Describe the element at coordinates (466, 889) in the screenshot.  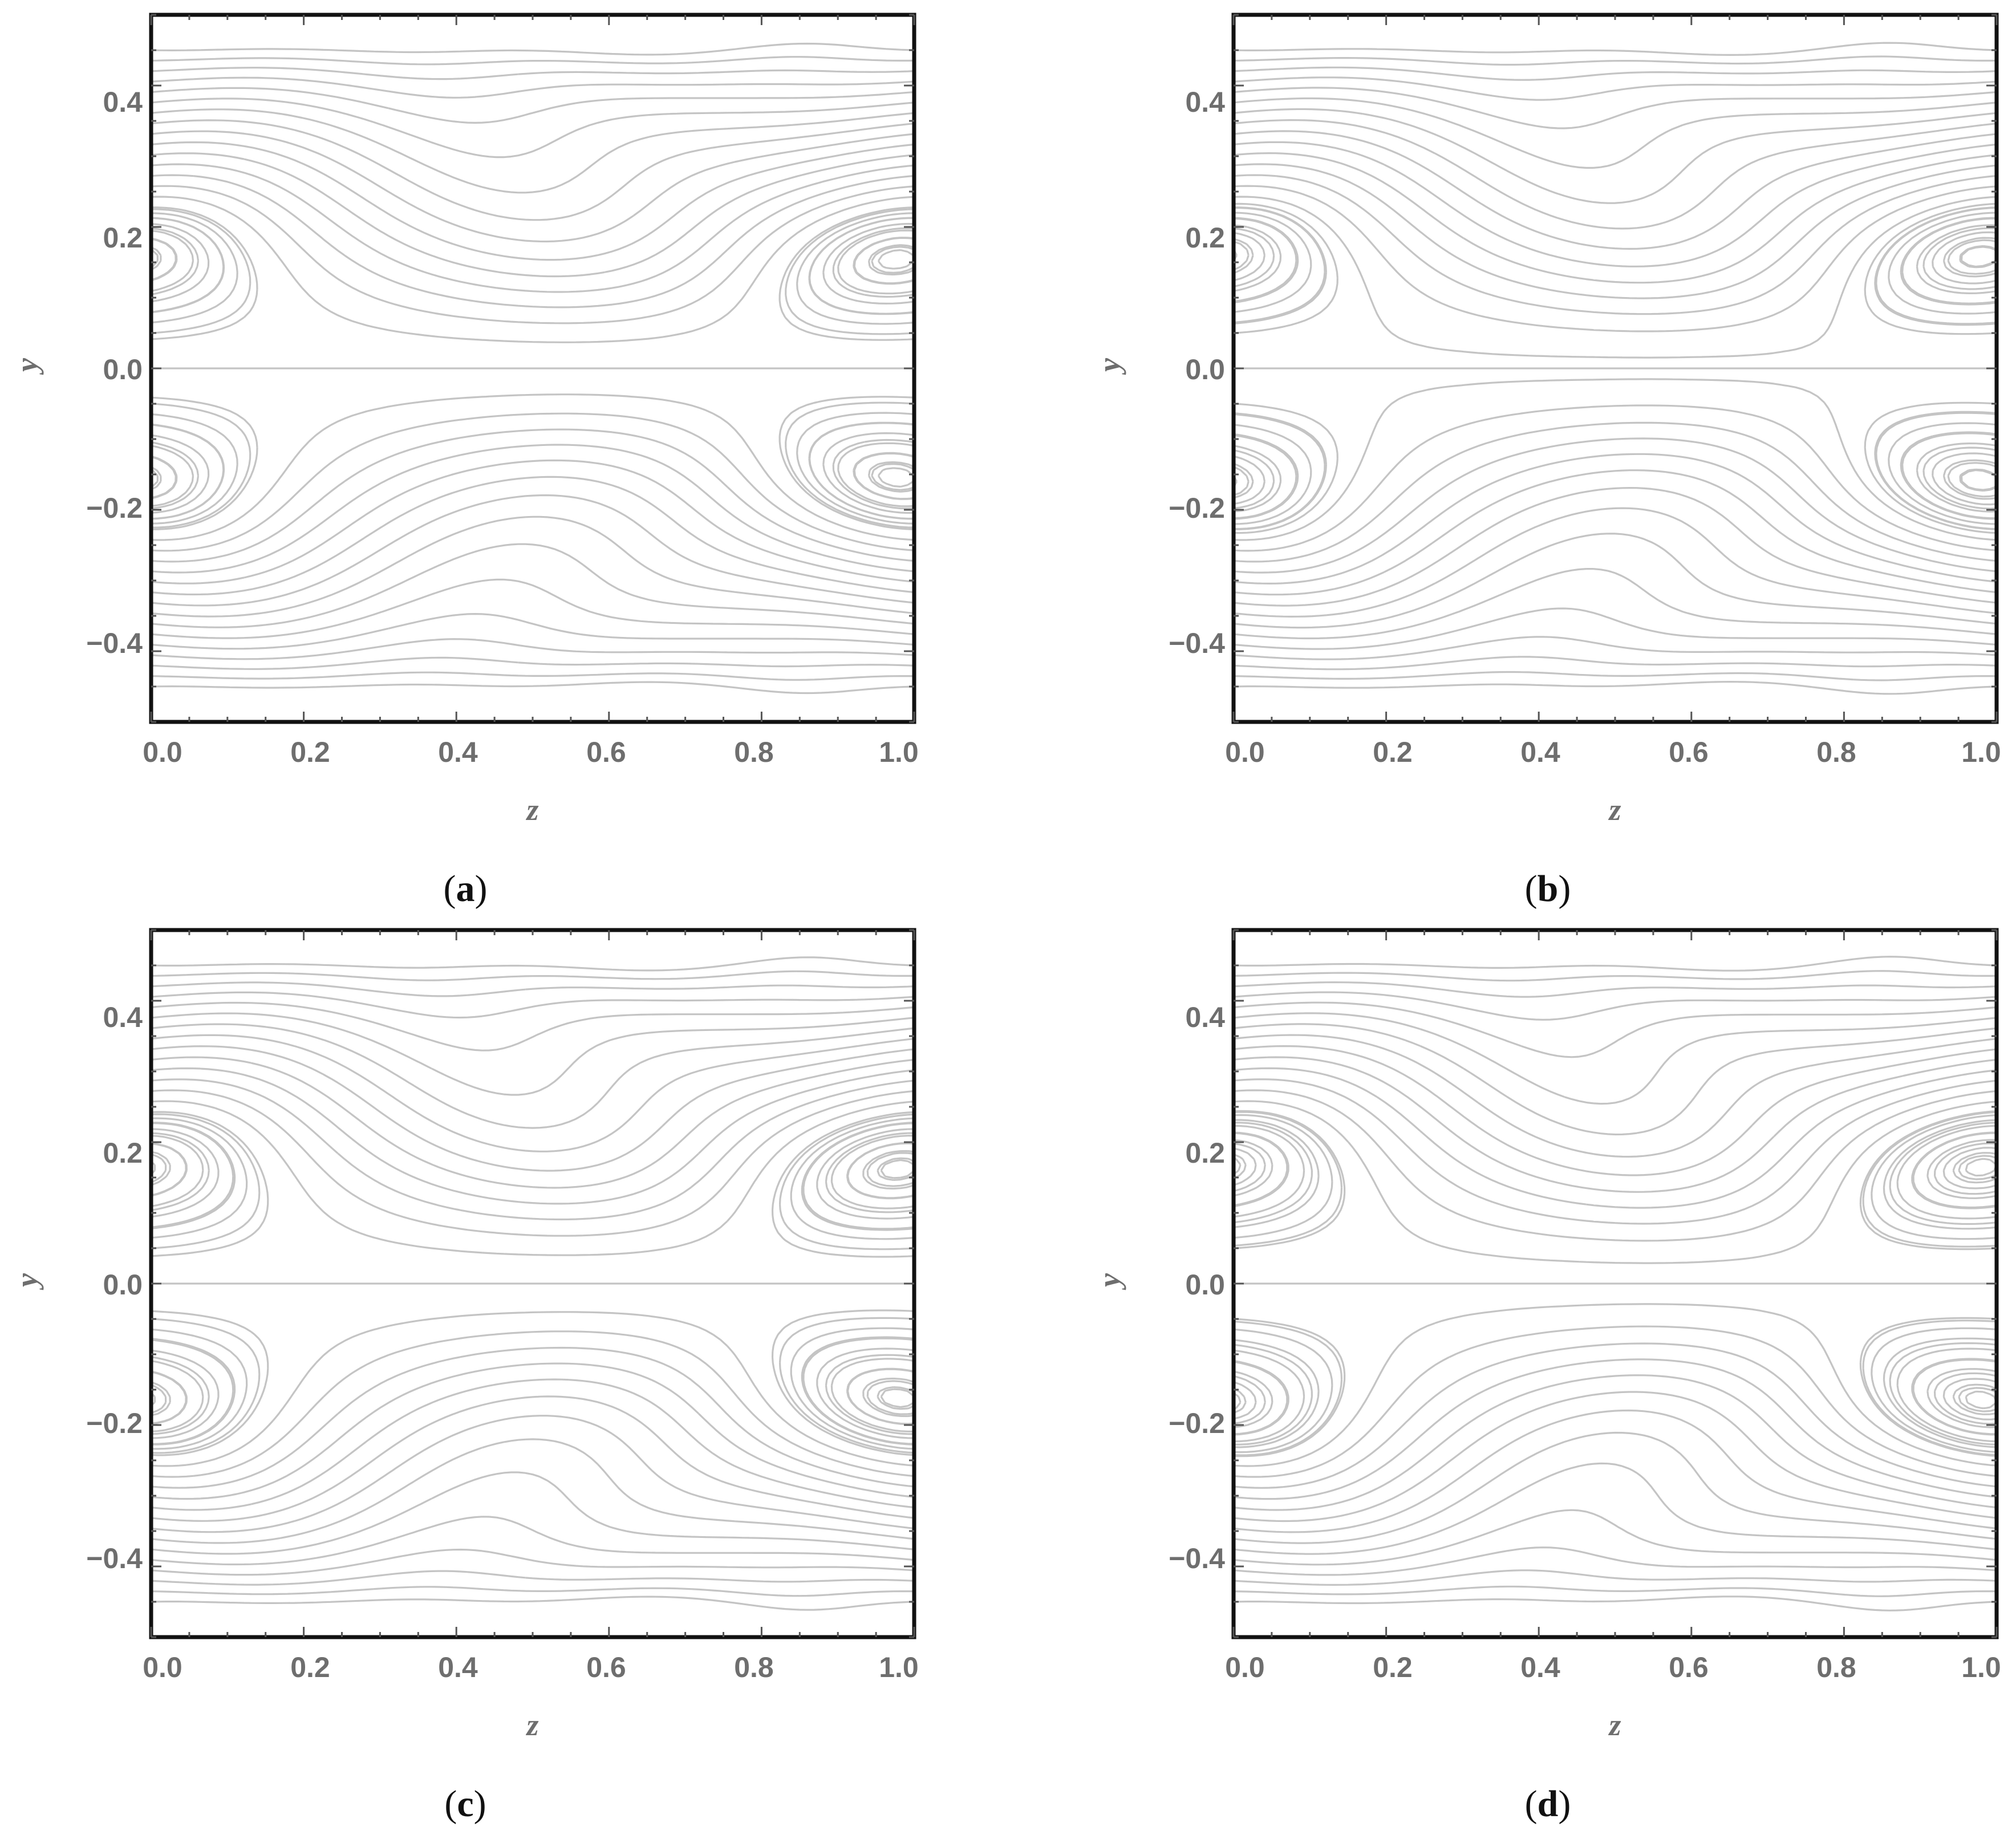
I see `panel-label: (a)` at that location.